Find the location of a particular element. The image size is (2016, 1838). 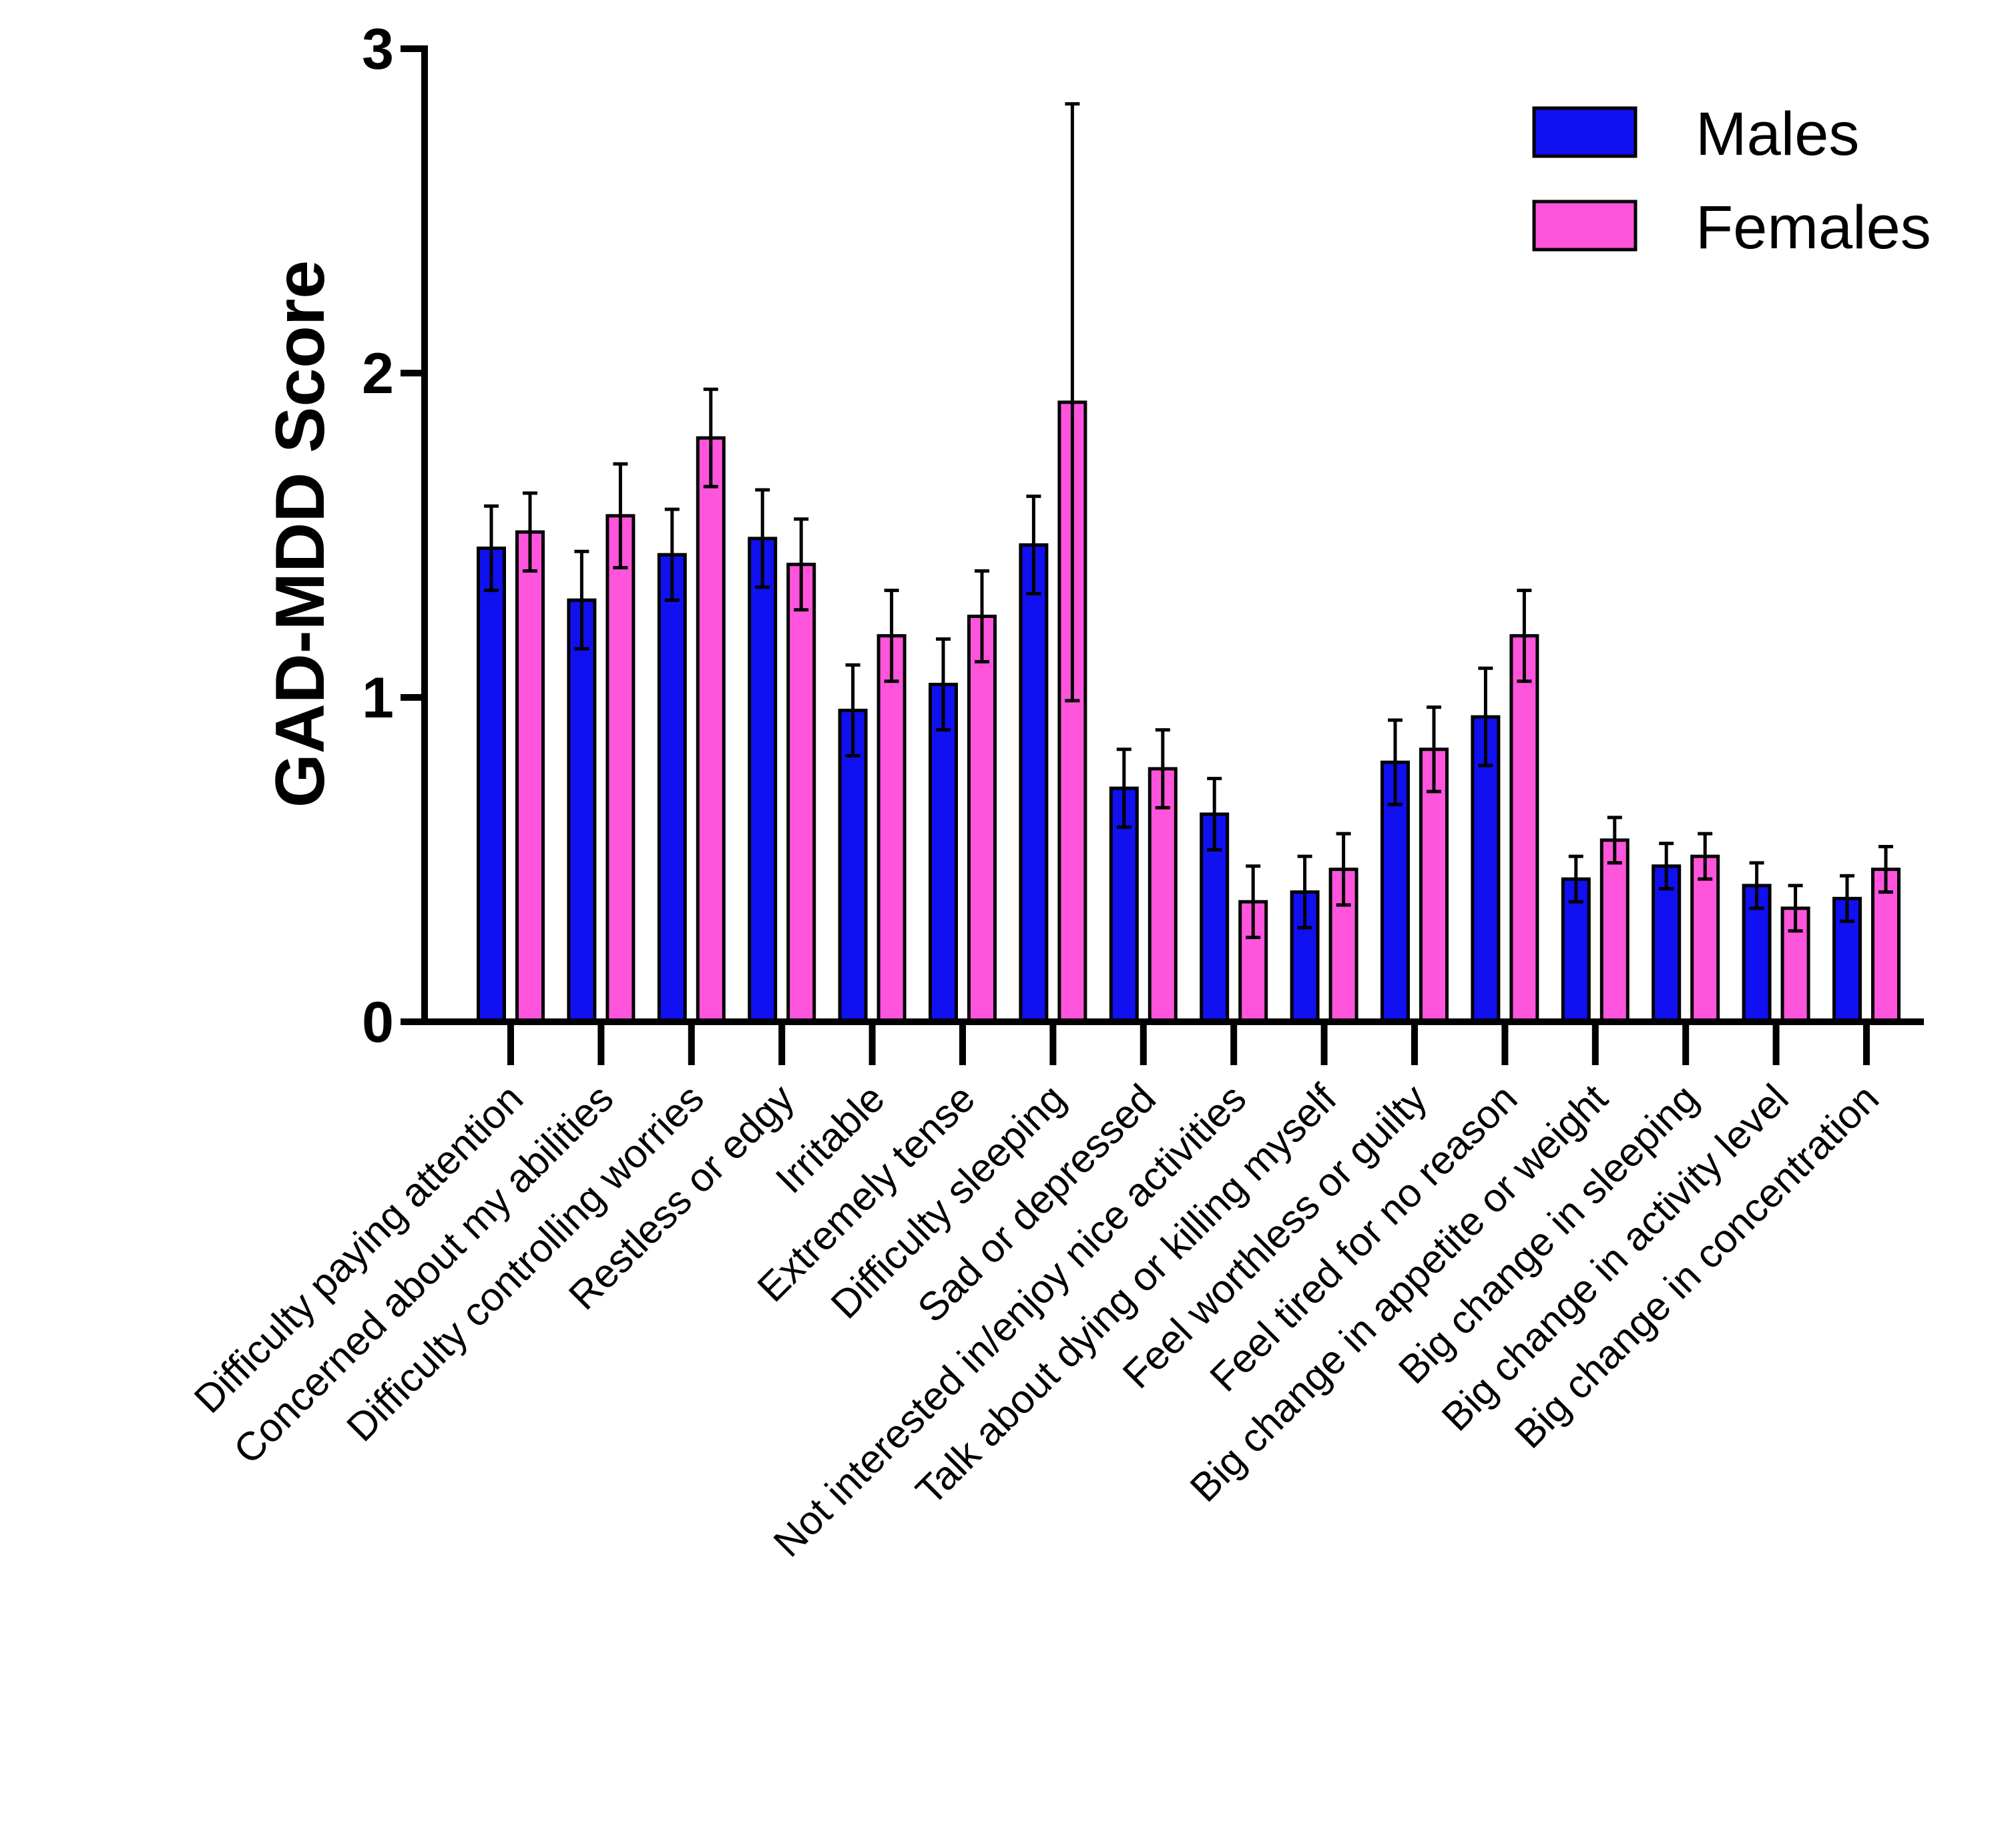

legend-label-males: Males is located at coordinates (1777, 134).